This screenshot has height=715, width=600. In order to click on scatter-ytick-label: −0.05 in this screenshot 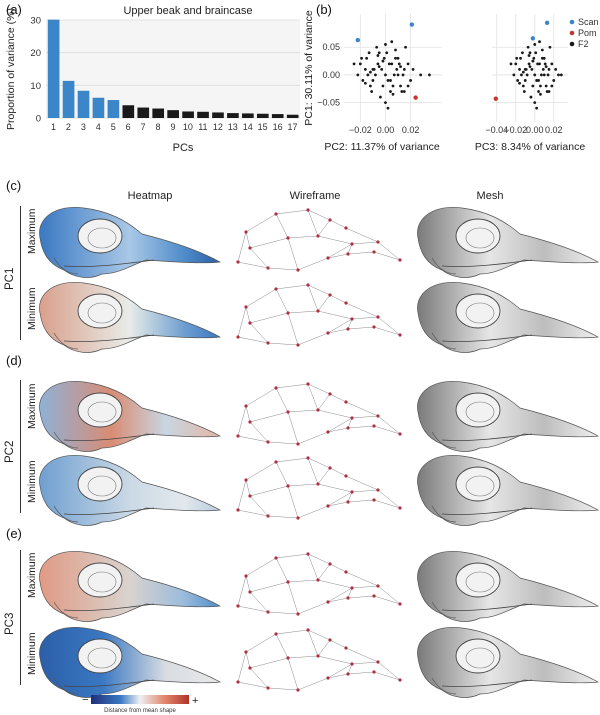, I will do `click(328, 103)`.